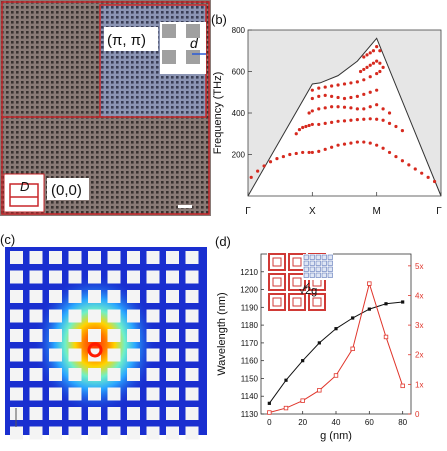 The height and width of the screenshot is (451, 447). What do you see at coordinates (249, 290) in the screenshot?
I see `y-tick-label: 1200` at bounding box center [249, 290].